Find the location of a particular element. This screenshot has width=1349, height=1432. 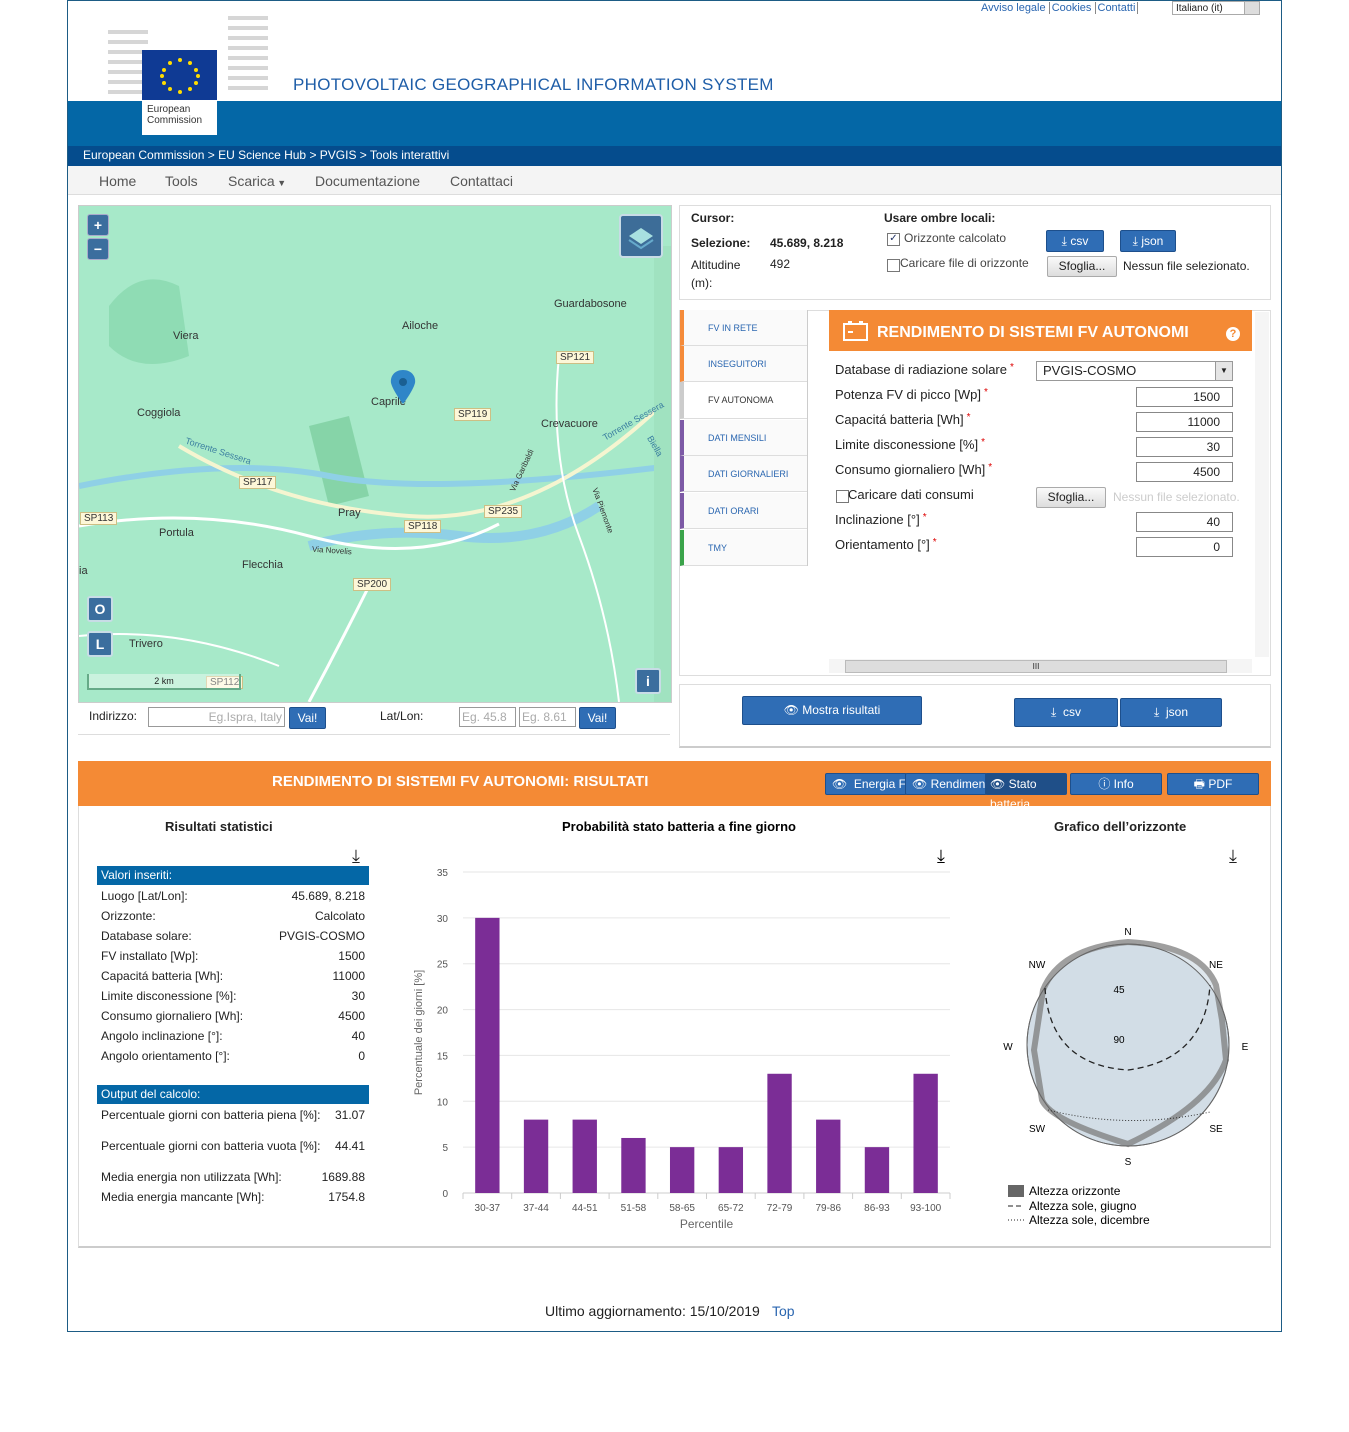

help-button: ? is located at coordinates (1233, 334).